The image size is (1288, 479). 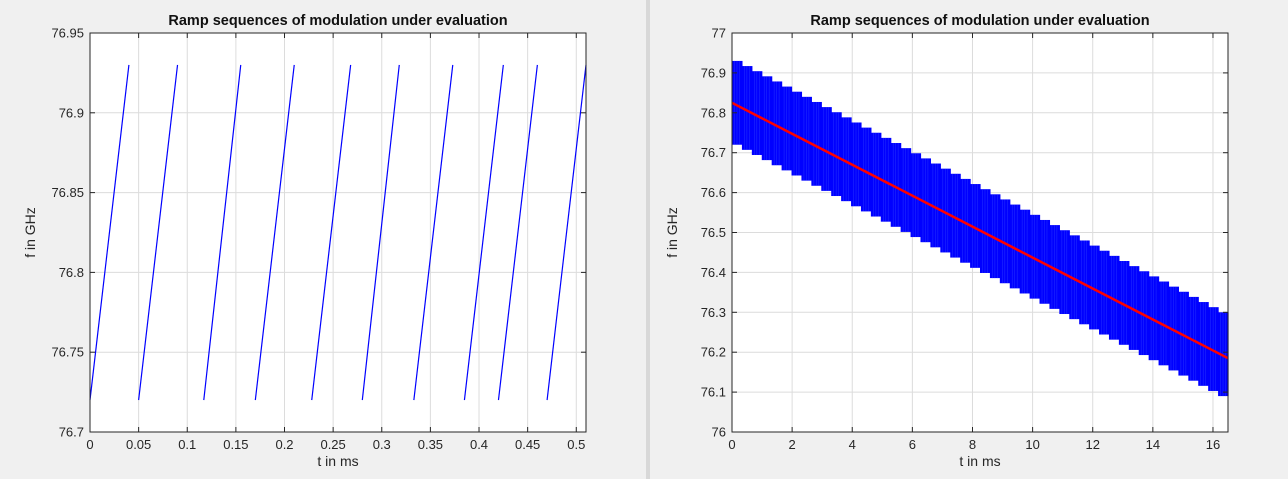 What do you see at coordinates (648, 239) in the screenshot?
I see `panel-divider` at bounding box center [648, 239].